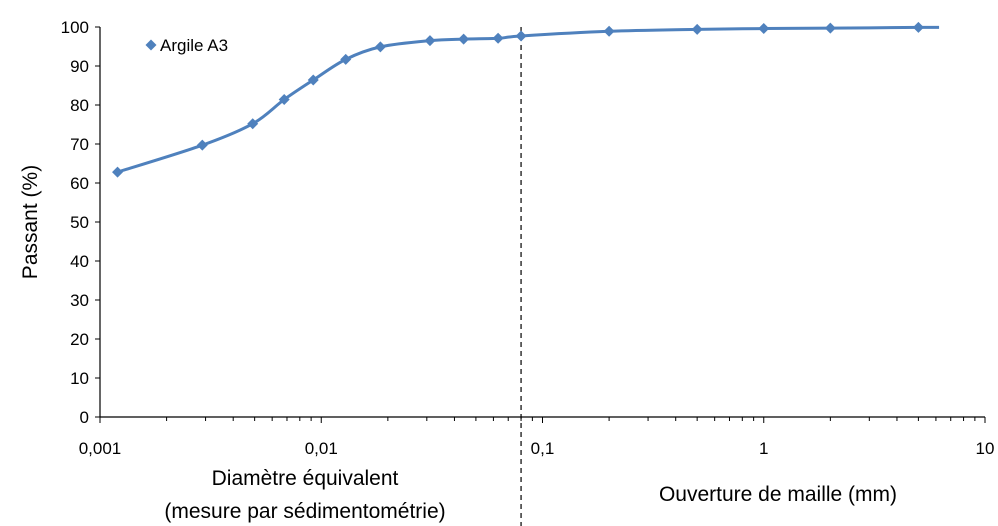 This screenshot has width=998, height=526. I want to click on y-tick-label: 10, so click(79, 378).